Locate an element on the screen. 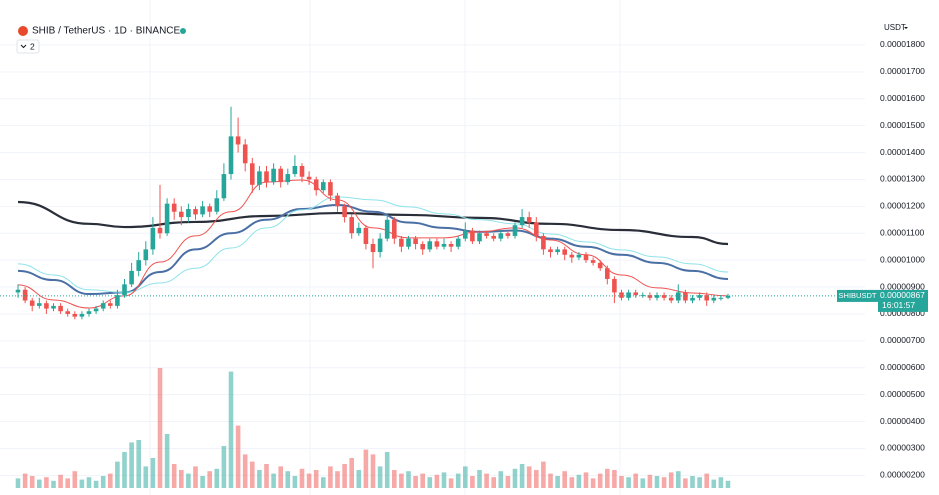 This screenshot has height=495, width=939. y-tick-label: 0.00001600 is located at coordinates (902, 98).